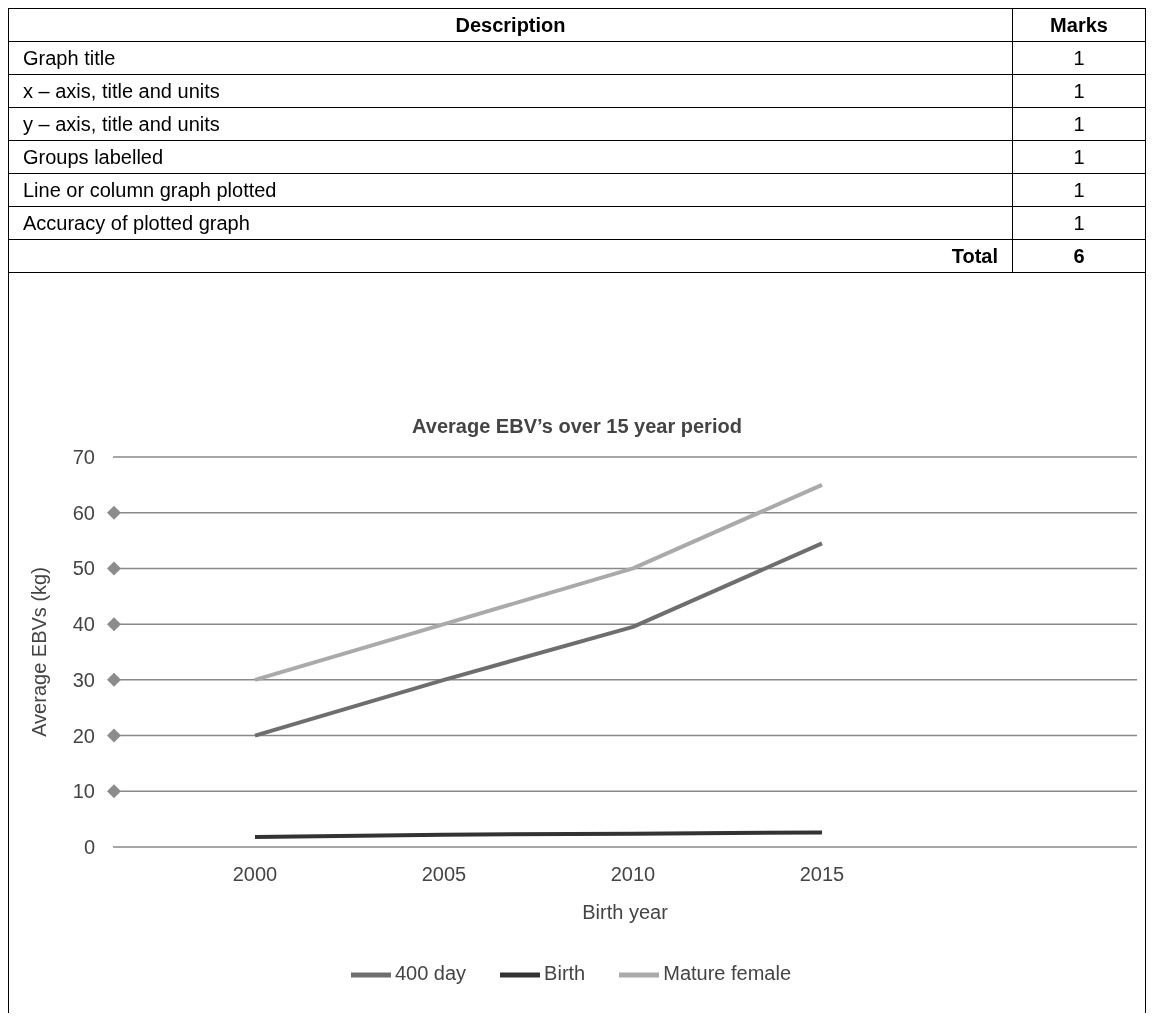 This screenshot has width=1154, height=1026. What do you see at coordinates (510, 91) in the screenshot?
I see `text: x – axis, title and units` at bounding box center [510, 91].